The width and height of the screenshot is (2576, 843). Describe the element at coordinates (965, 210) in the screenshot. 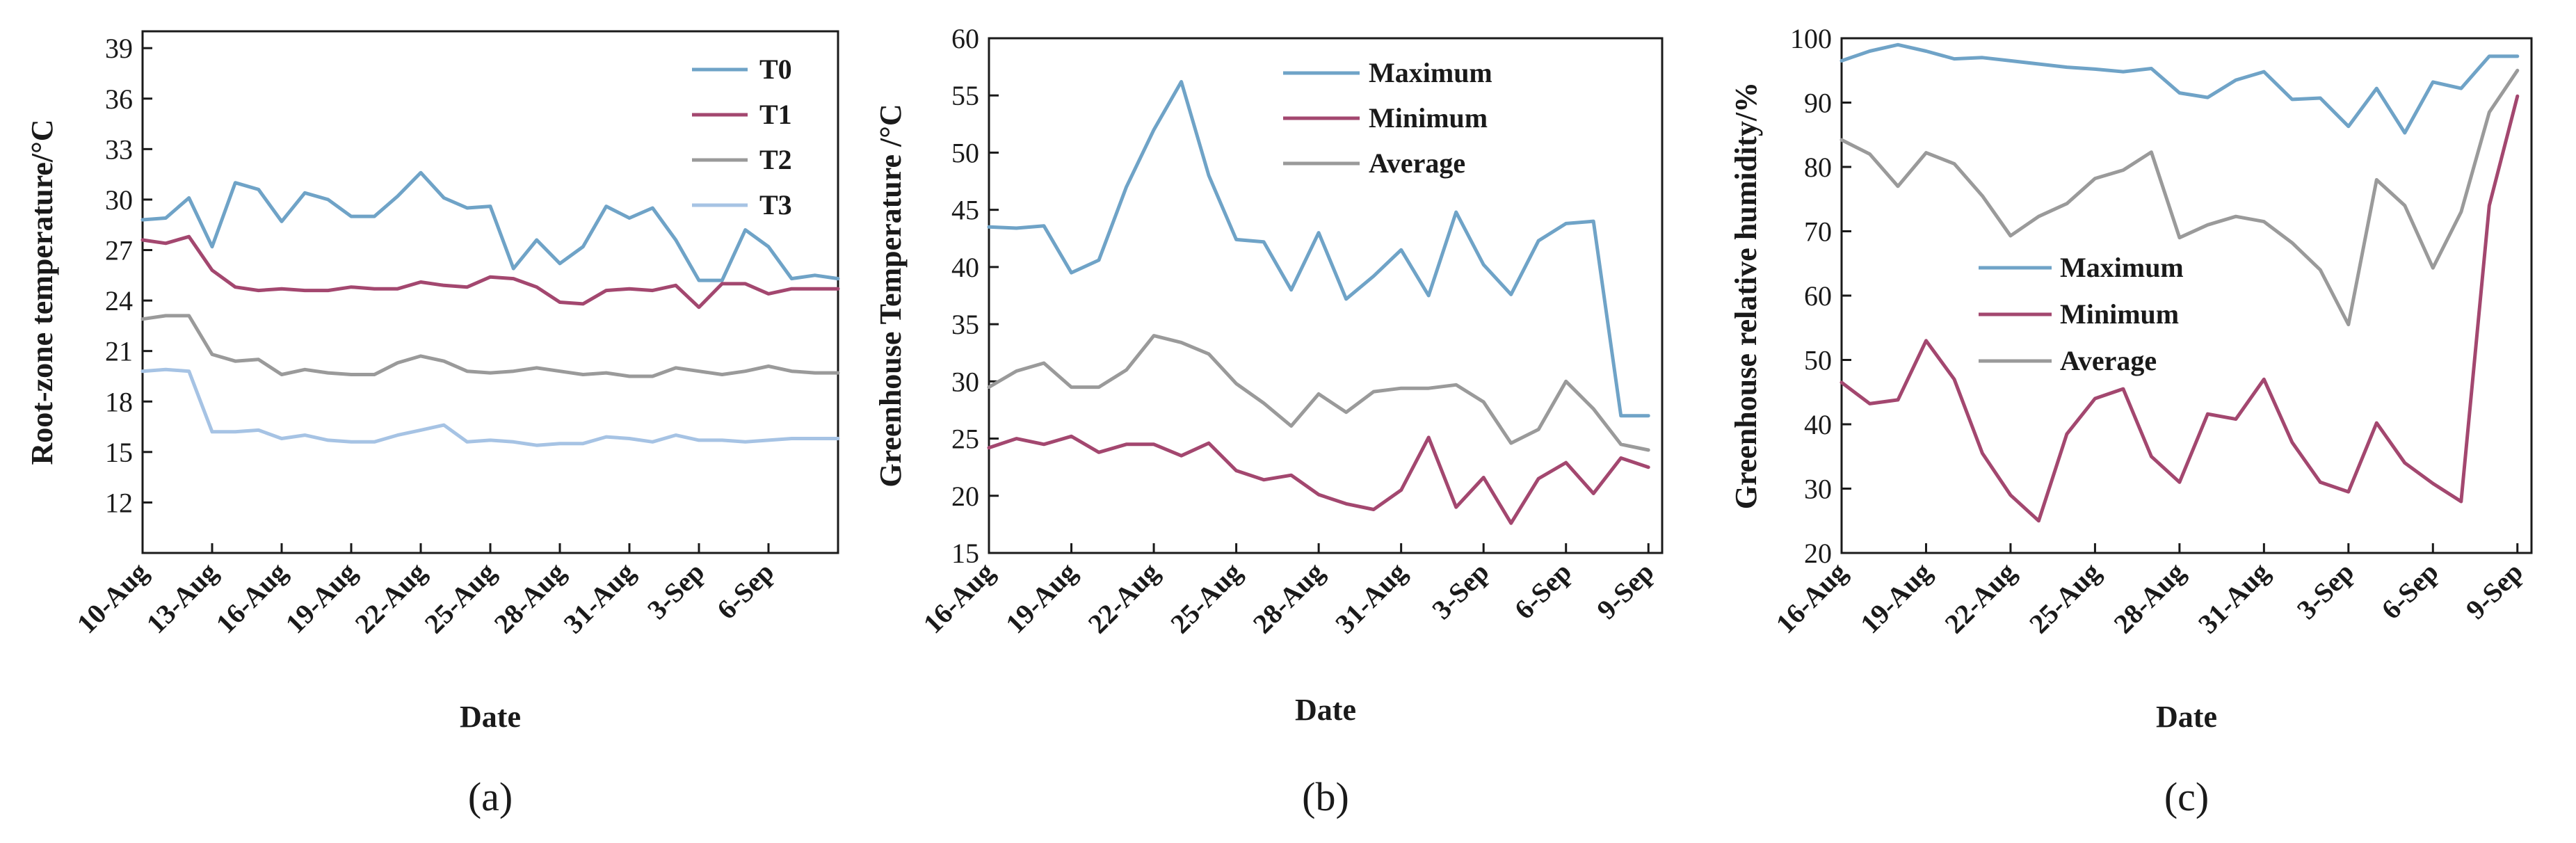

I see `y-tick-label: 45` at that location.